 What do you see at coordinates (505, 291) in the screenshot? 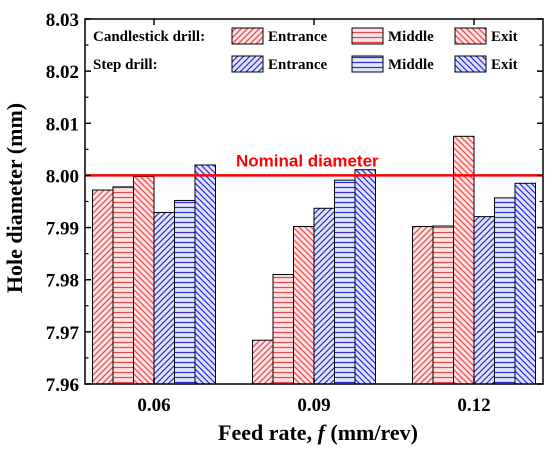
I see `bar-0.12-step-middle` at bounding box center [505, 291].